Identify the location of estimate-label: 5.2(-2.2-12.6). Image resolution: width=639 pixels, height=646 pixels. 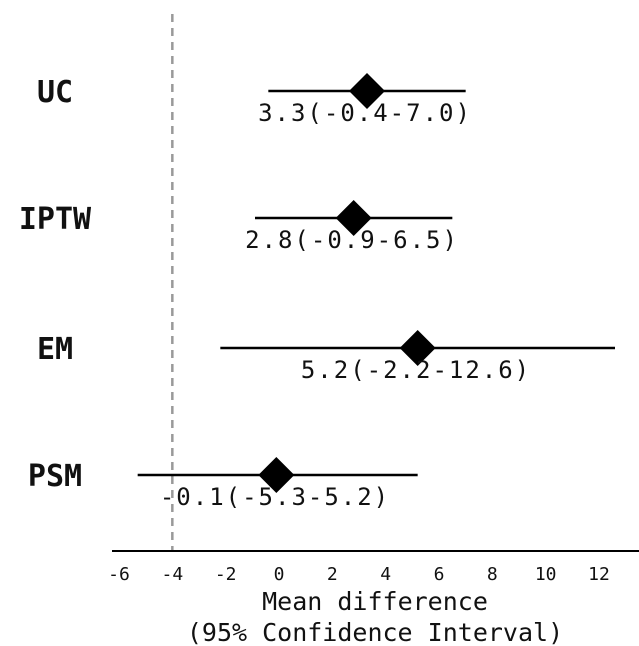
(416, 370).